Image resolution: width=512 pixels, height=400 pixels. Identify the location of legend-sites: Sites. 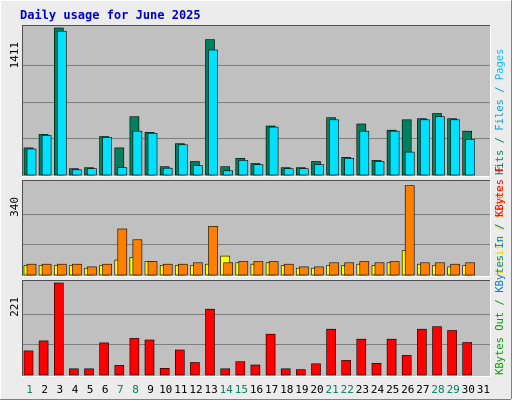
(500, 202).